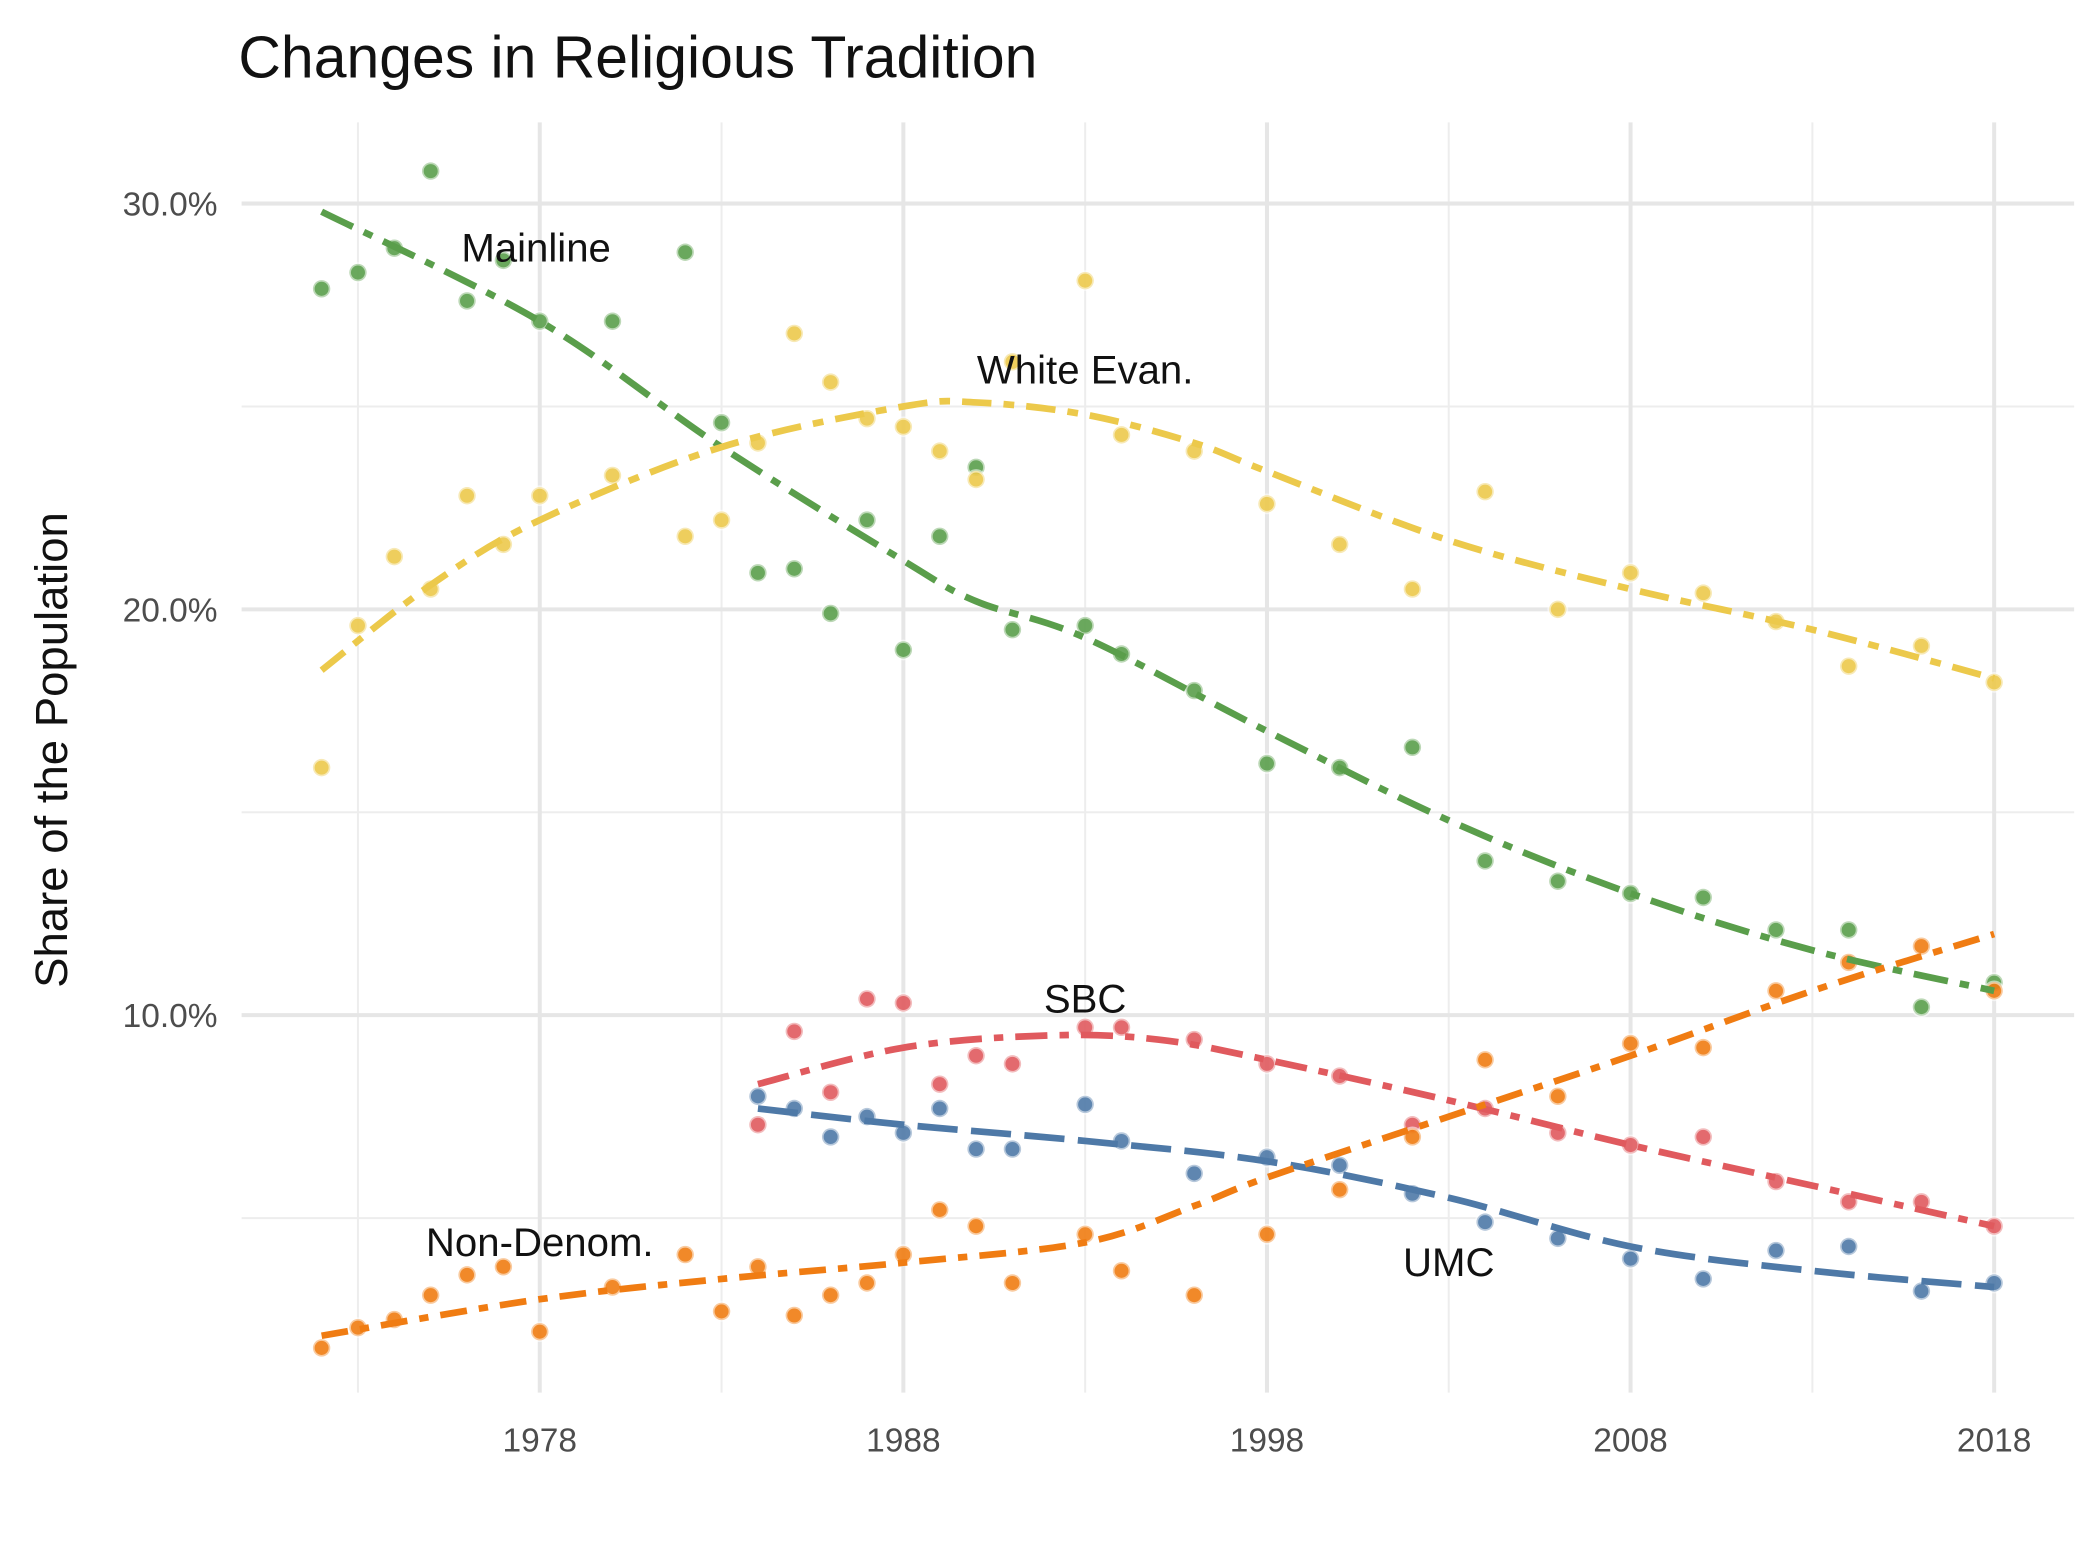 The width and height of the screenshot is (2100, 1549). Describe the element at coordinates (1085, 369) in the screenshot. I see `series-label: White Evan.` at that location.